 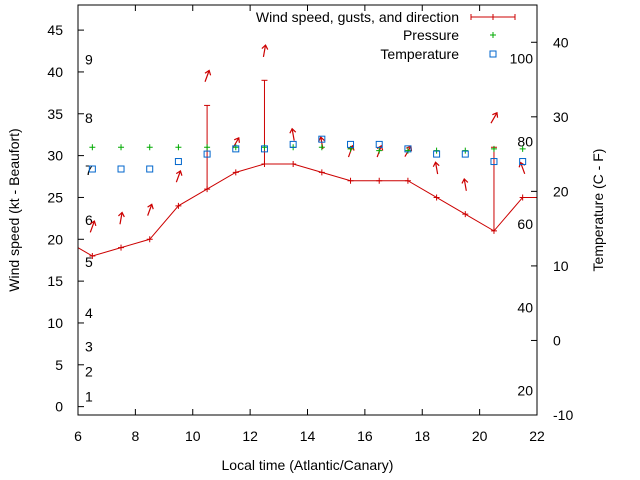 I want to click on y-tick-label: 40, so click(x=55, y=72).